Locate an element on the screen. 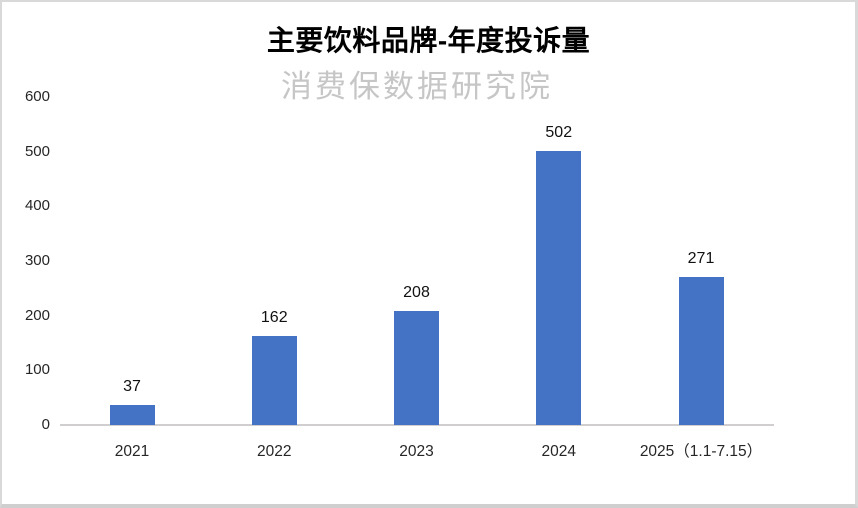 This screenshot has width=858, height=508. x-axis-label-2021: 2021 is located at coordinates (132, 451).